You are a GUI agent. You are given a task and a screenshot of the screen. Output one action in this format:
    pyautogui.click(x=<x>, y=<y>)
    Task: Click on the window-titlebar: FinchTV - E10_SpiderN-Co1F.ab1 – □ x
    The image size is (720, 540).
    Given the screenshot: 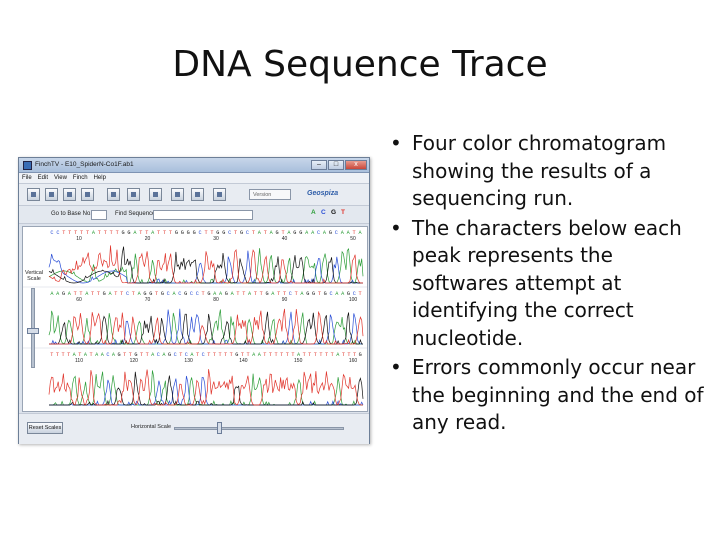 What is the action you would take?
    pyautogui.click(x=194, y=165)
    